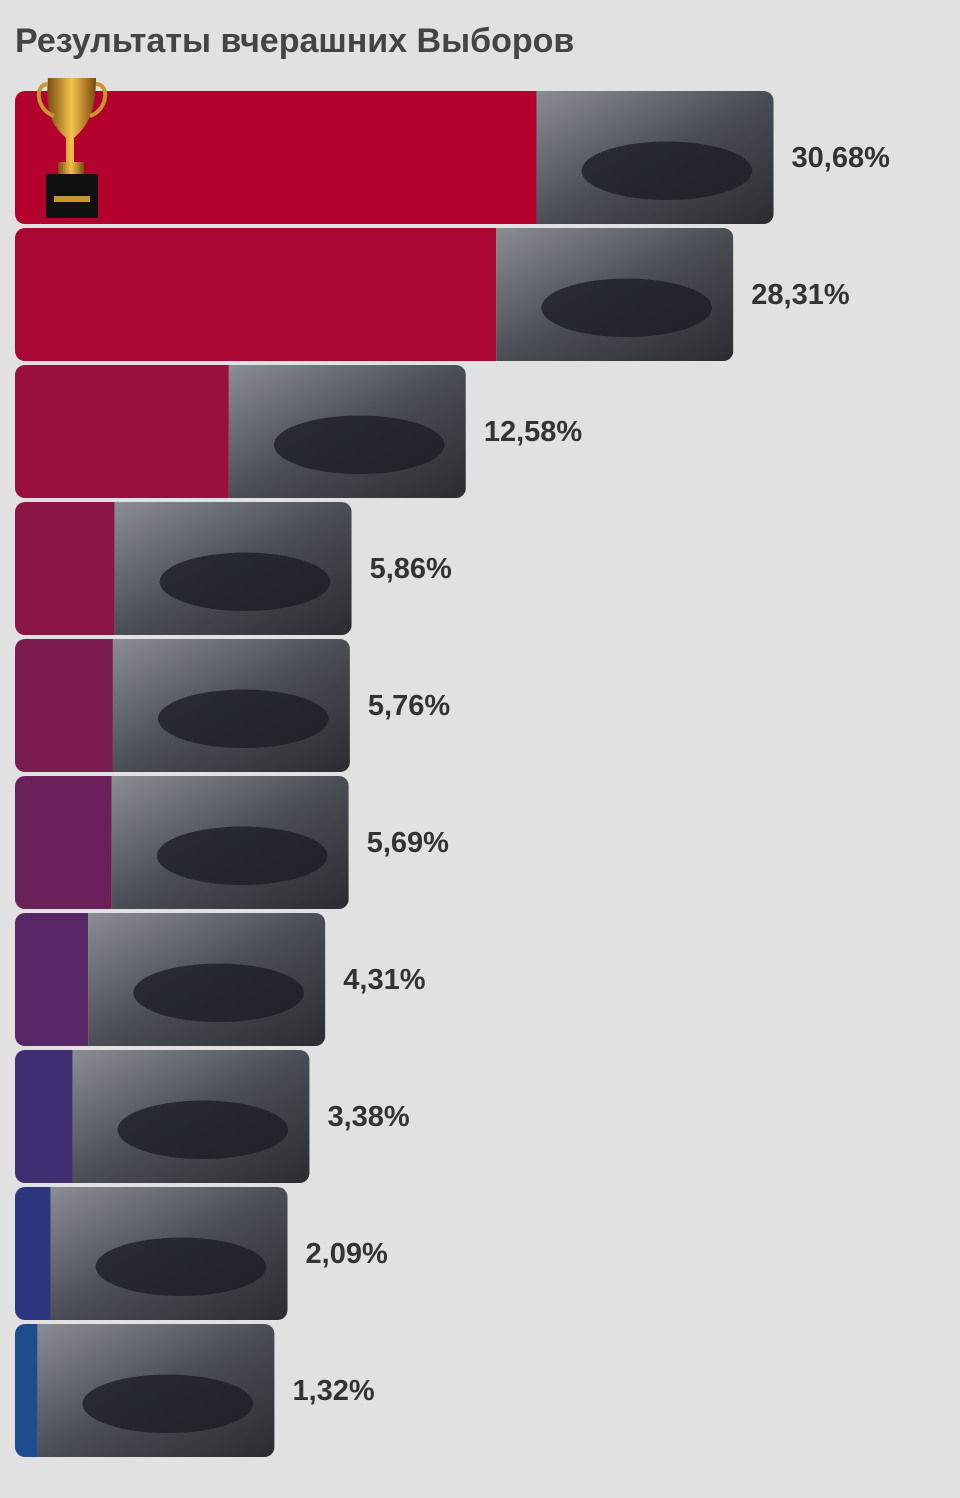 The height and width of the screenshot is (1498, 960). Describe the element at coordinates (72, 148) in the screenshot. I see `trophy-icon` at that location.